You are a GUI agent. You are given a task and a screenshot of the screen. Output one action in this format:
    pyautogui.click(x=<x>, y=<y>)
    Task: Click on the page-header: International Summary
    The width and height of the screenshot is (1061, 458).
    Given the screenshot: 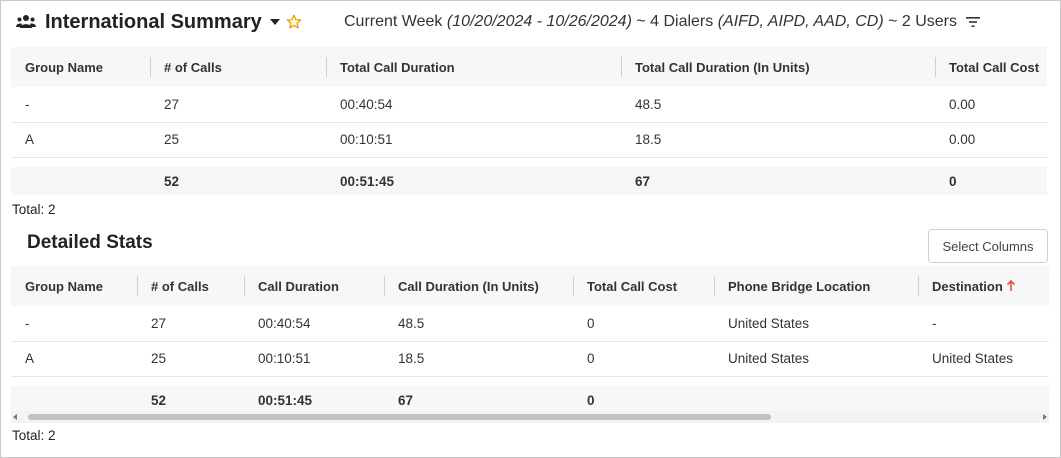 What is the action you would take?
    pyautogui.click(x=159, y=22)
    